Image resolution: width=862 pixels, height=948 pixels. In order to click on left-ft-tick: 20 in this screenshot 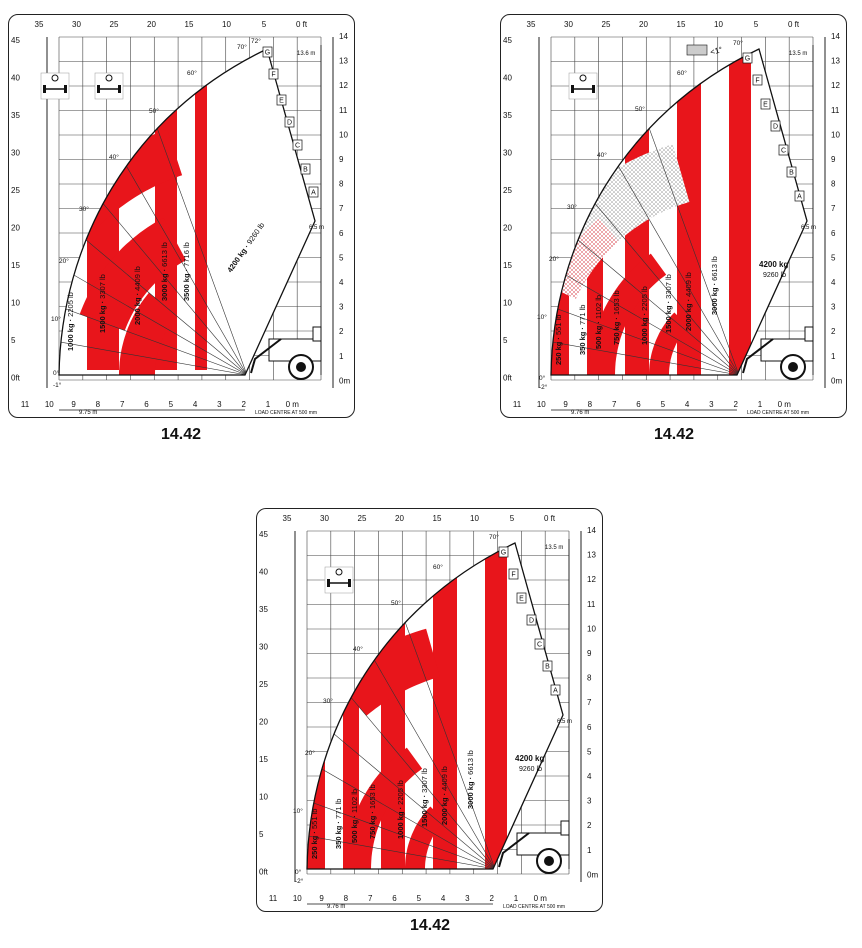, I will do `click(15, 228)`.